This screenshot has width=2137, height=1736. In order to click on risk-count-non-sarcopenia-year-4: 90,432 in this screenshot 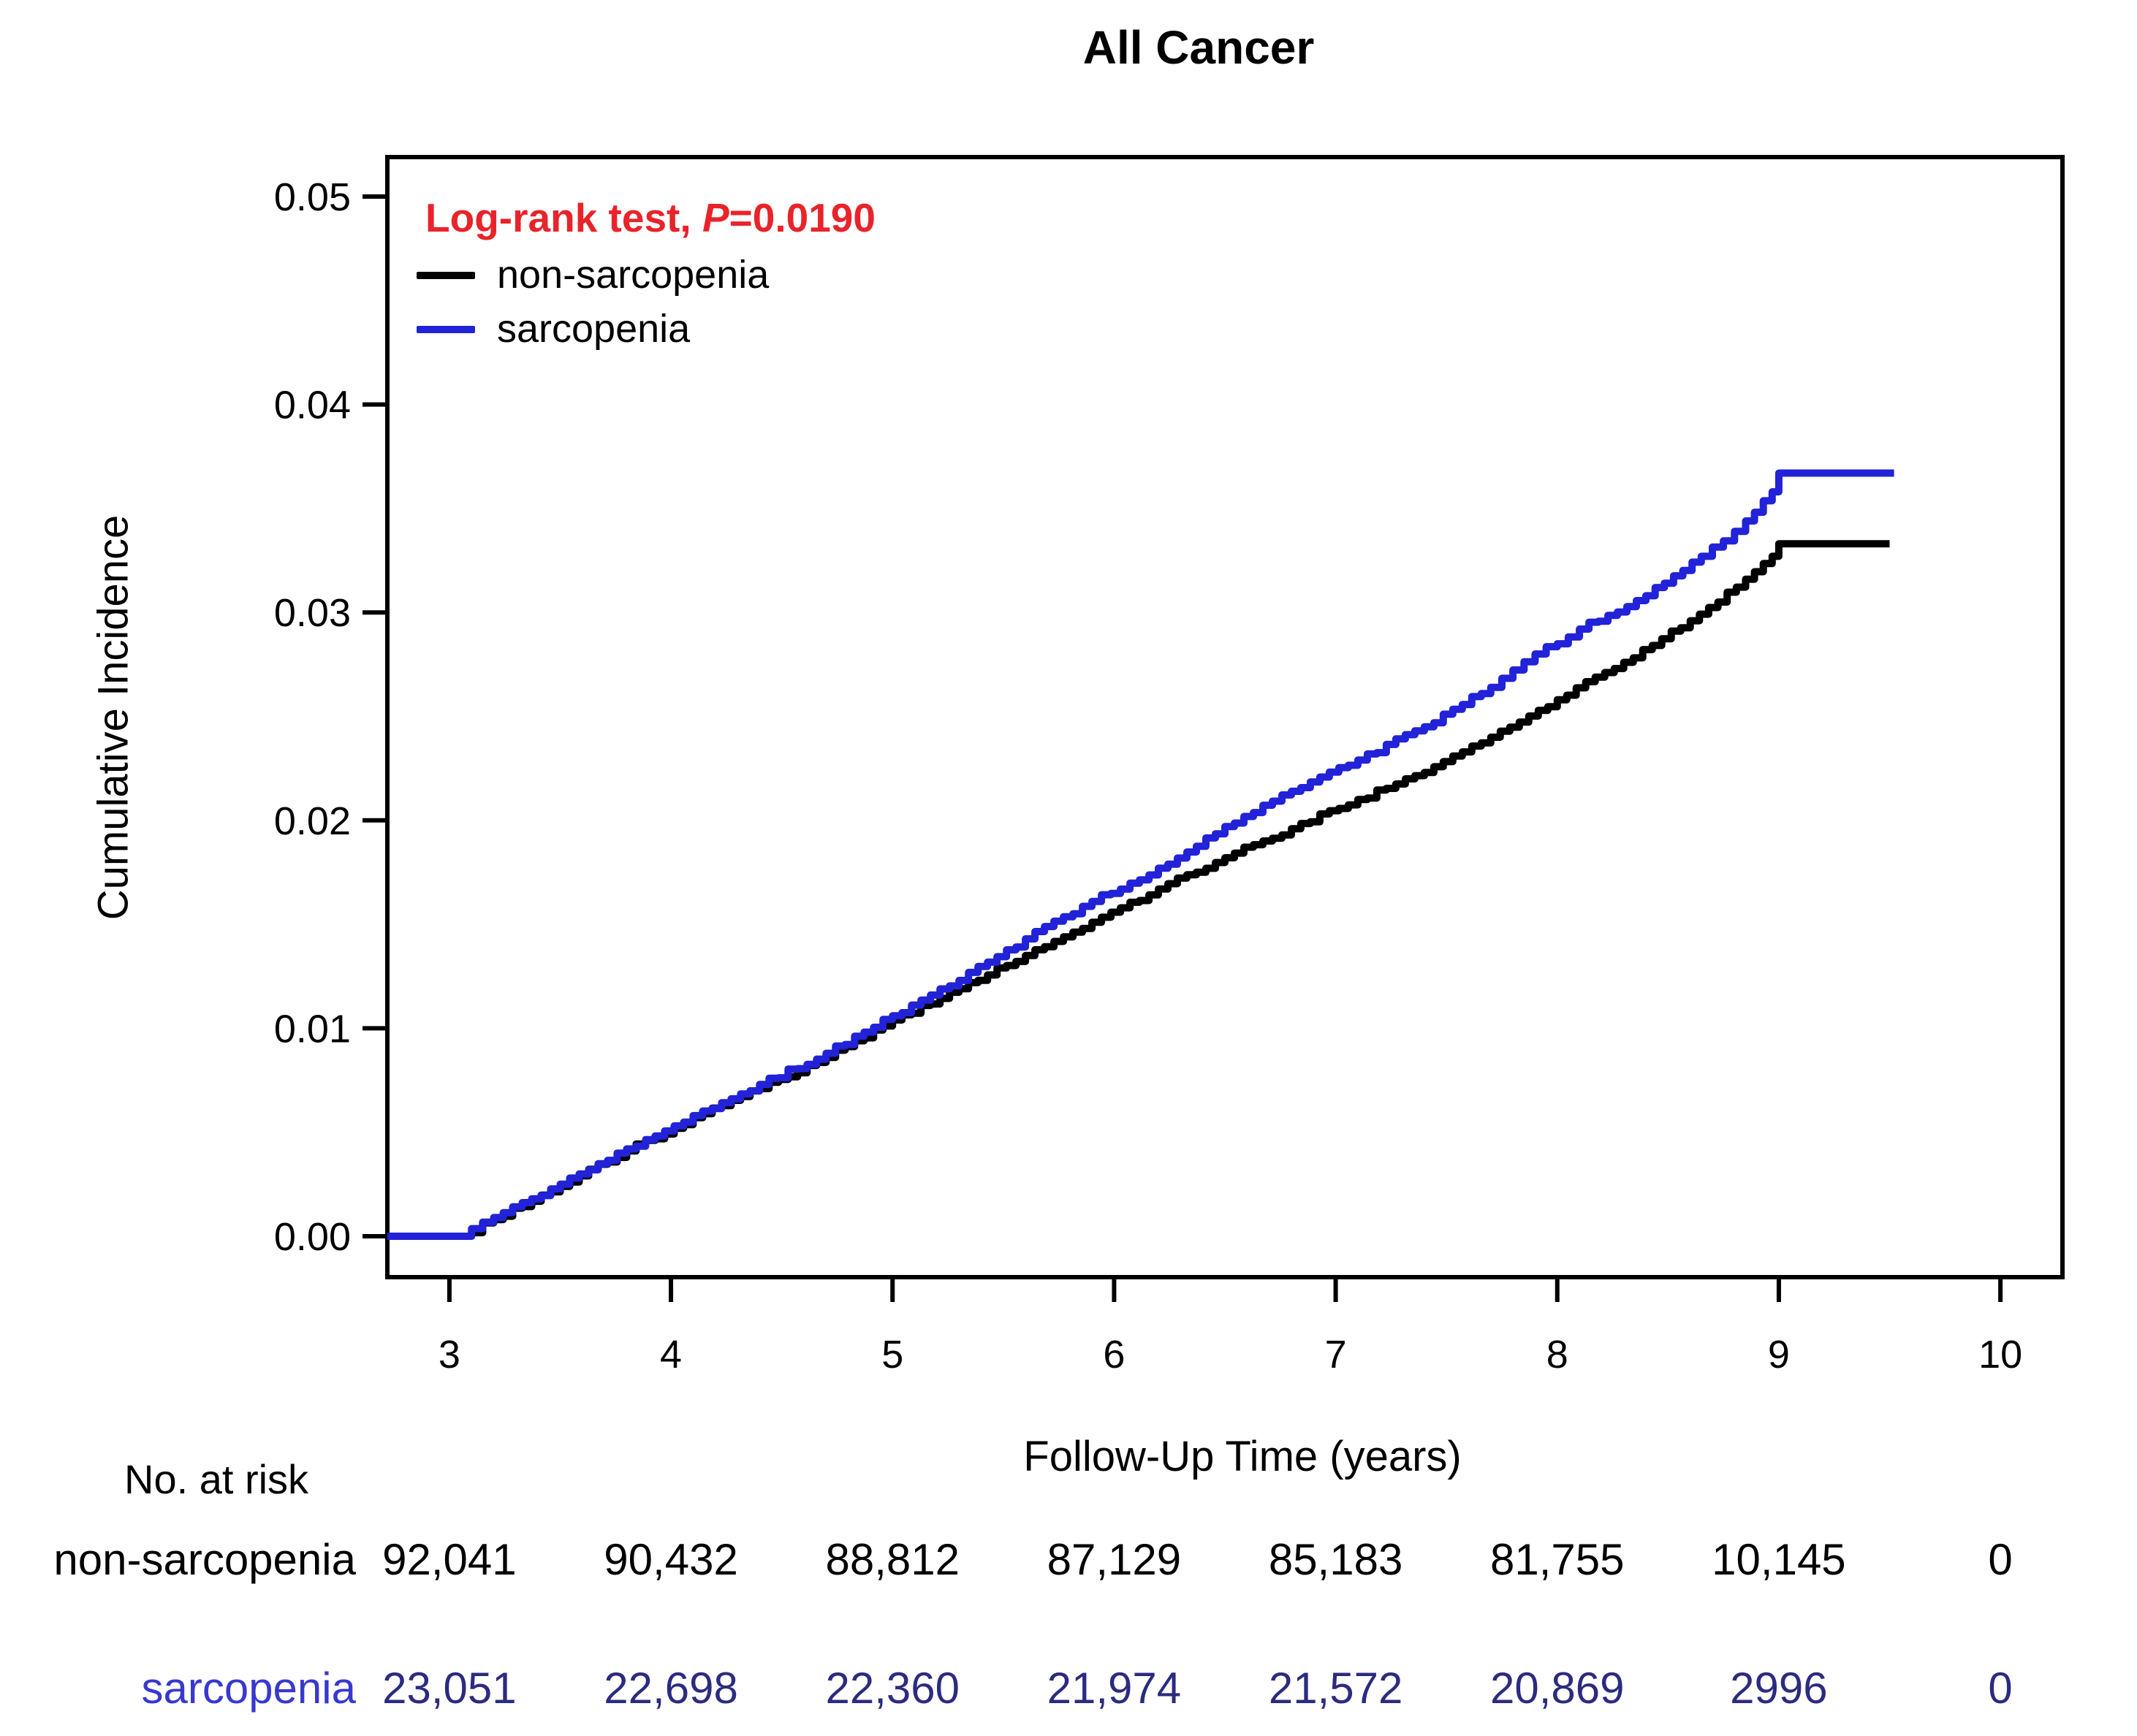, I will do `click(671, 1559)`.